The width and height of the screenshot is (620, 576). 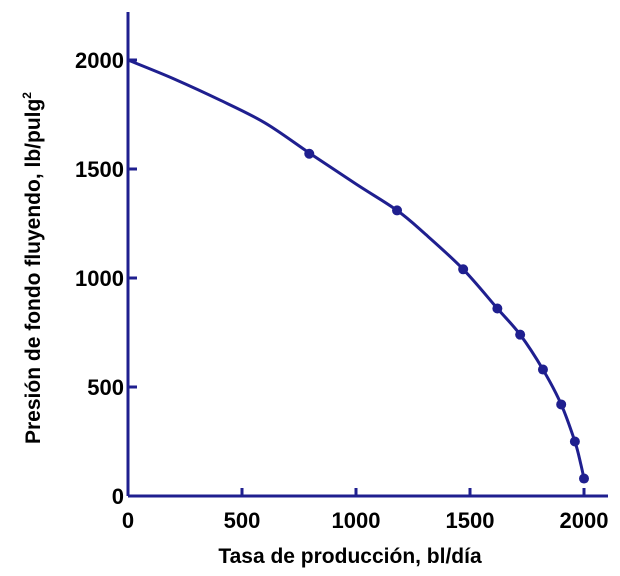 What do you see at coordinates (27, 95) in the screenshot?
I see `y-axis-title-superscript: 2` at bounding box center [27, 95].